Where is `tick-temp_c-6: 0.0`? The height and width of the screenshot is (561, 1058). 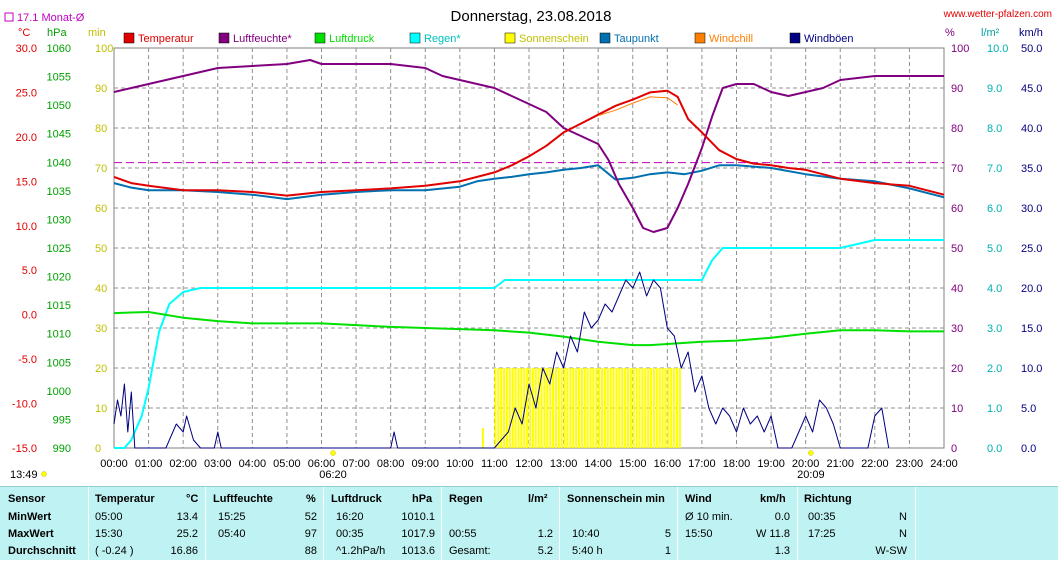 tick-temp_c-6: 0.0 is located at coordinates (29, 316).